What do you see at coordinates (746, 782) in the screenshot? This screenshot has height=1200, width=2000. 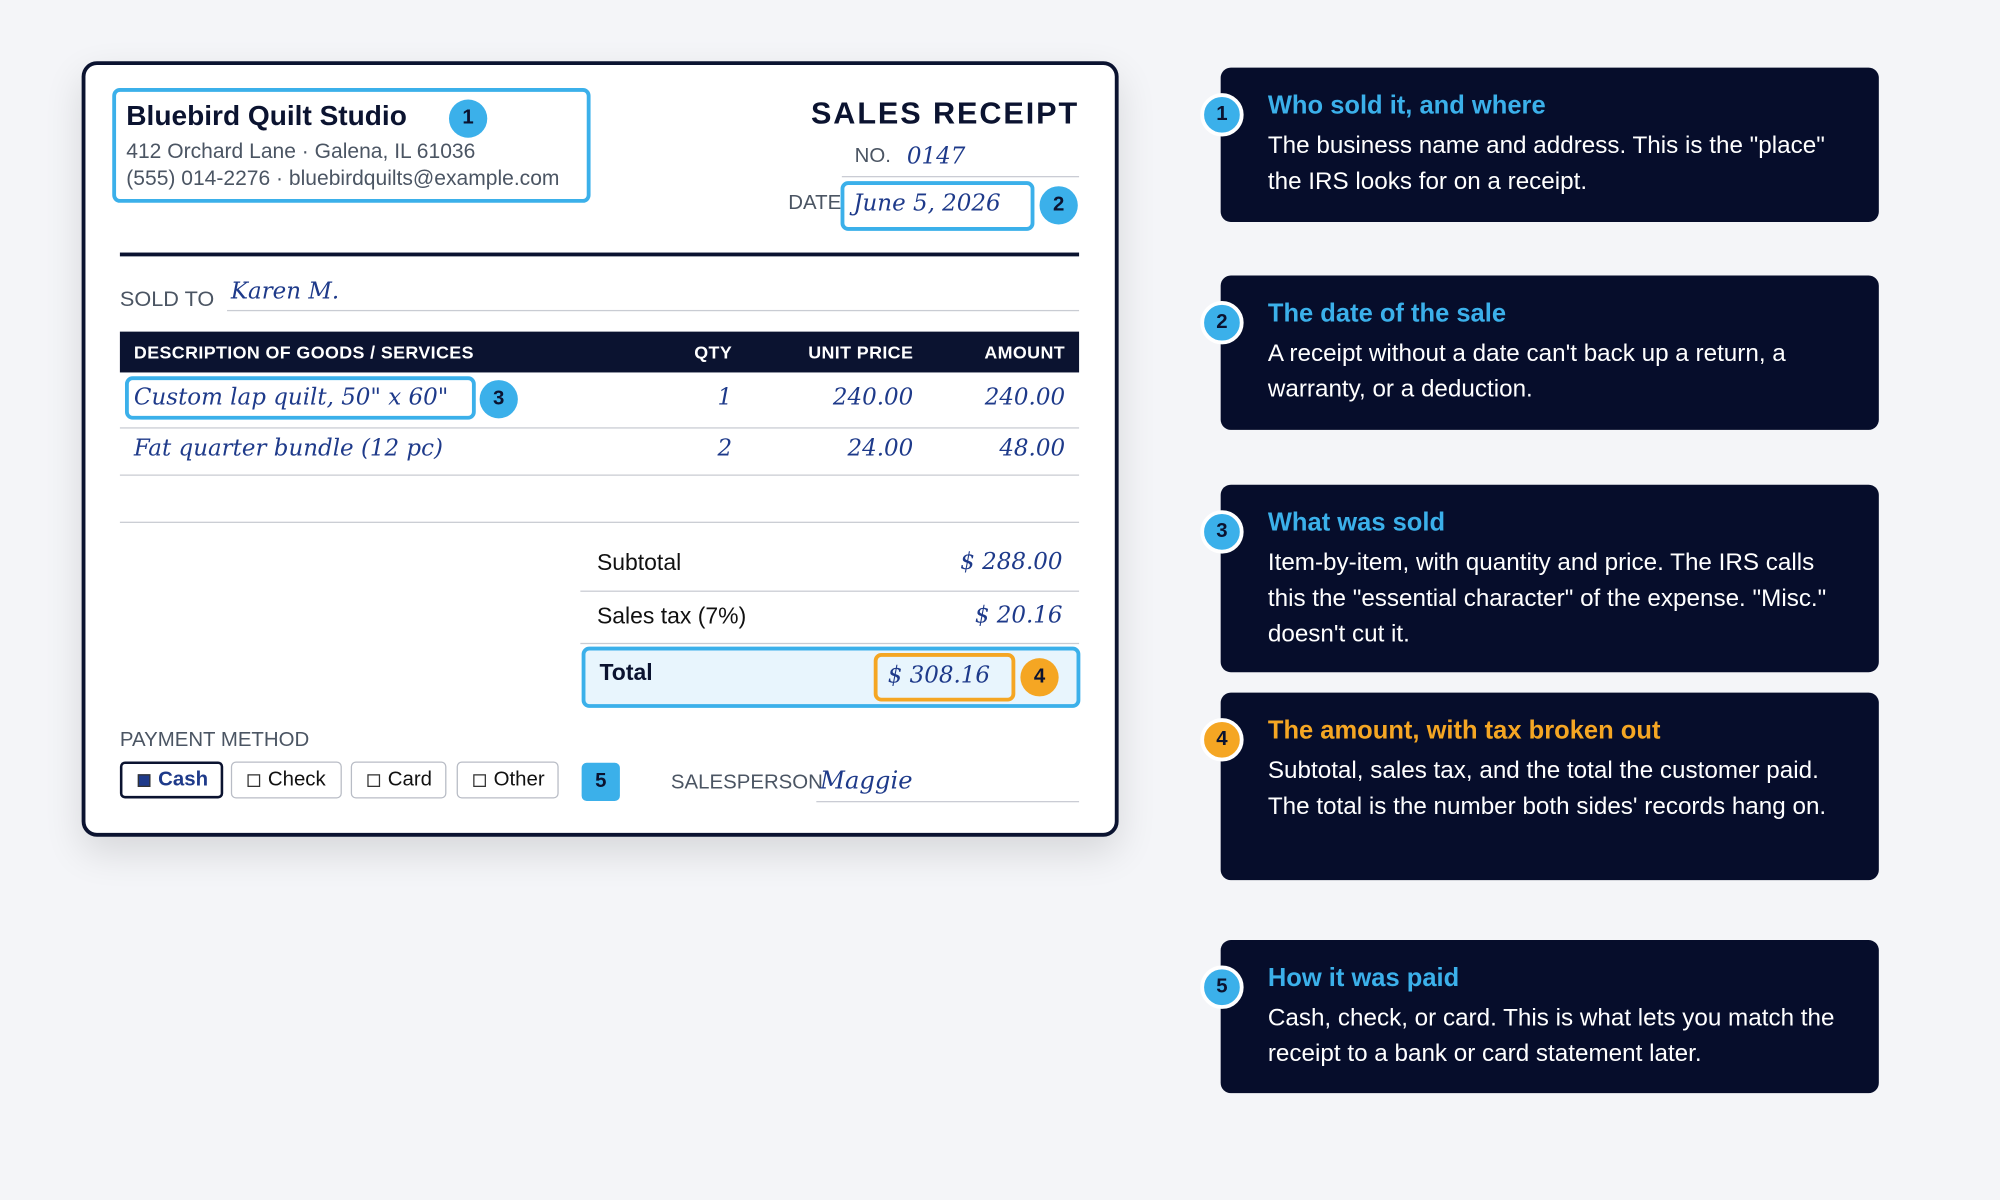 I see `salesperson-label: SALESPERSON` at bounding box center [746, 782].